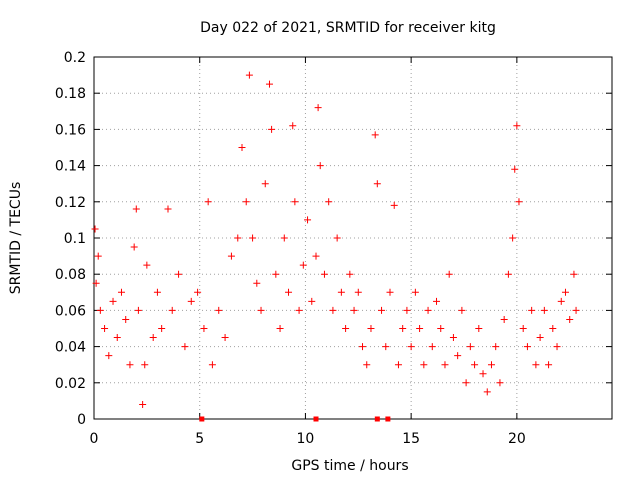 This screenshot has height=480, width=640. What do you see at coordinates (199, 439) in the screenshot?
I see `x-tick-label: 5` at bounding box center [199, 439].